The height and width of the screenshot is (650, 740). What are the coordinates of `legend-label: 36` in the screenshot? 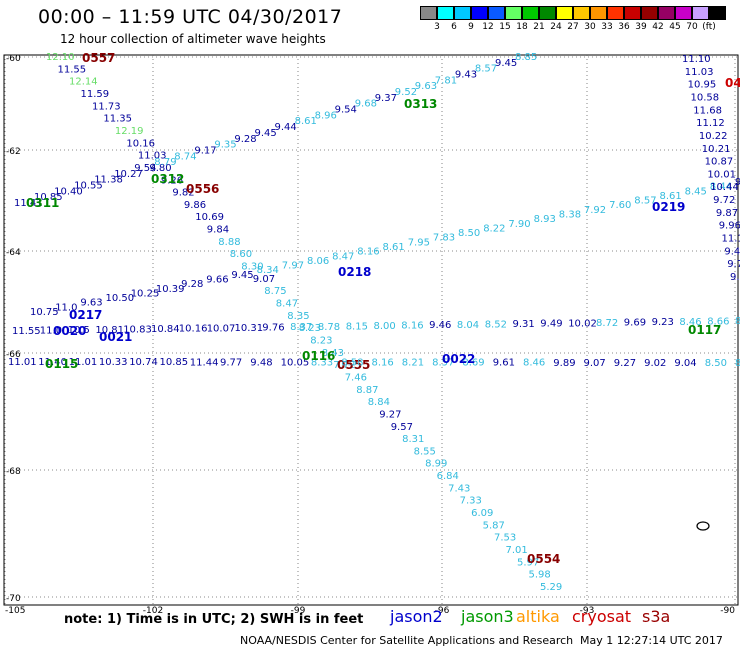 It's located at (624, 27).